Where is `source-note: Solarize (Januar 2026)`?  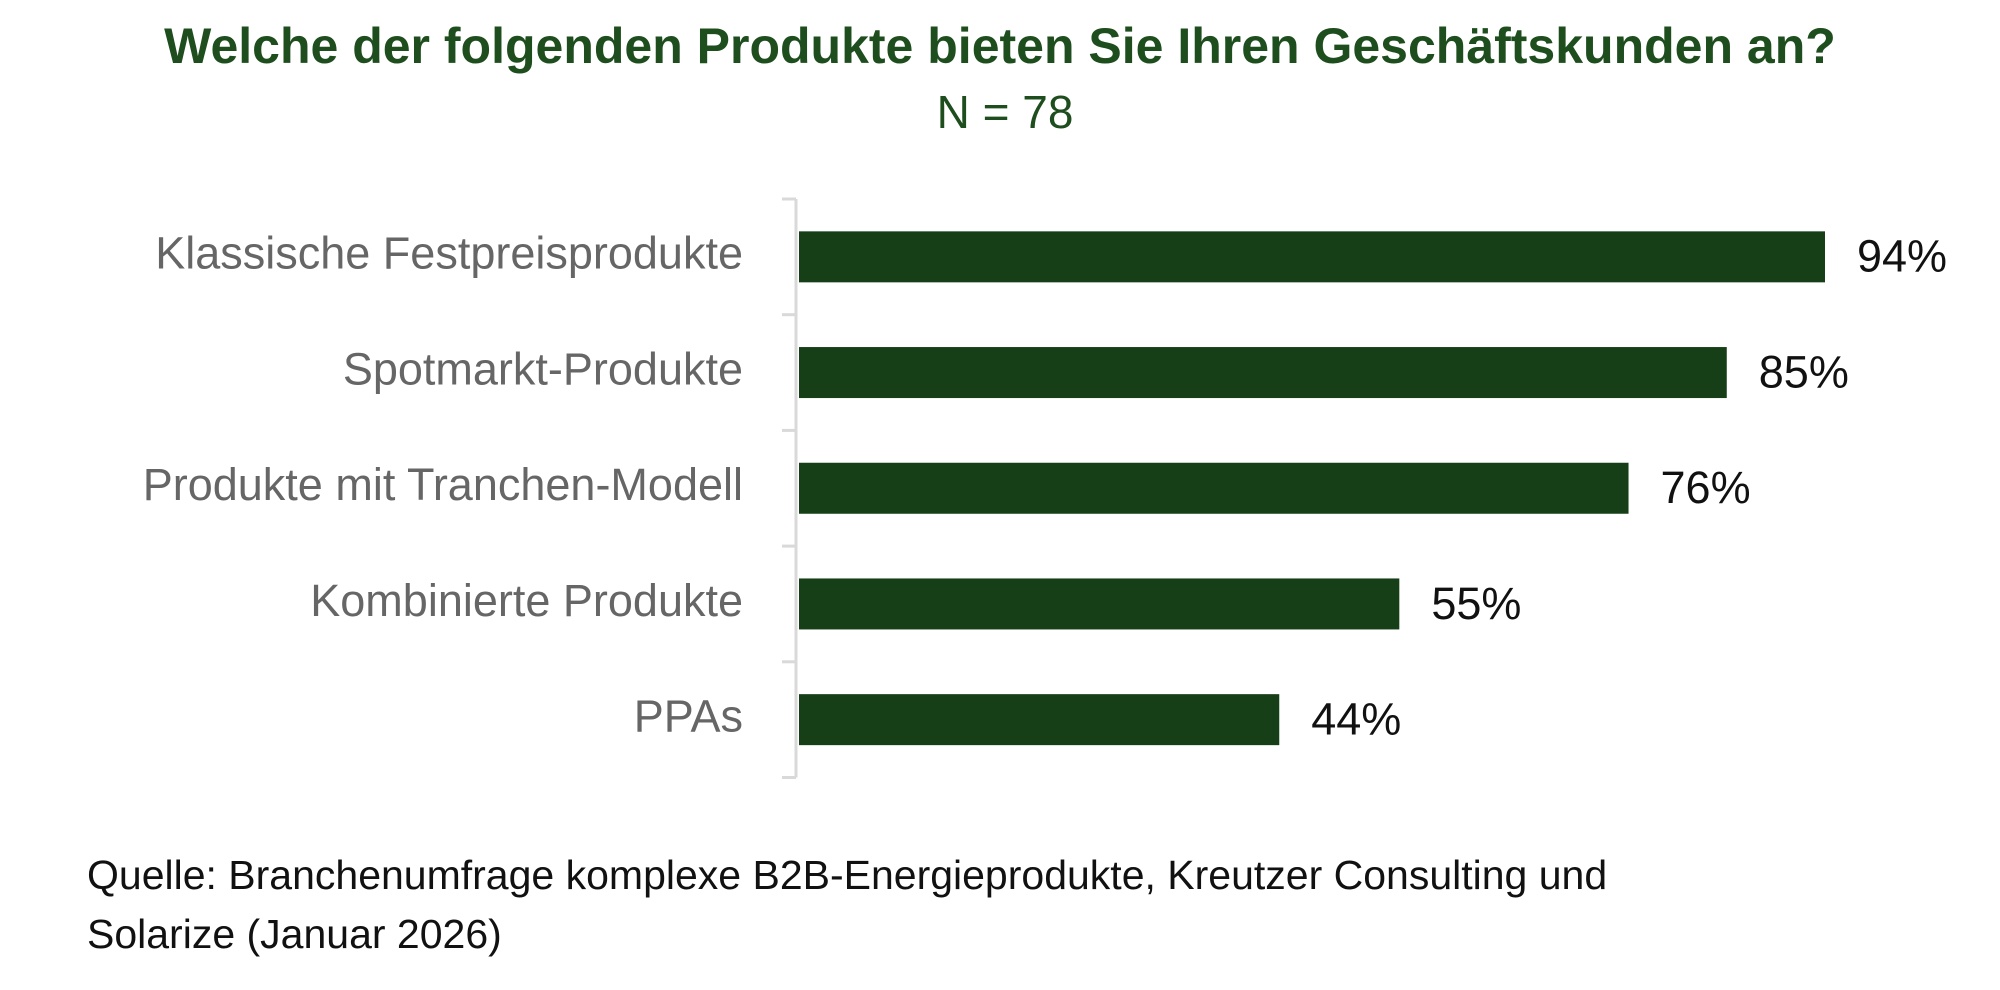
source-note: Solarize (Januar 2026) is located at coordinates (294, 934).